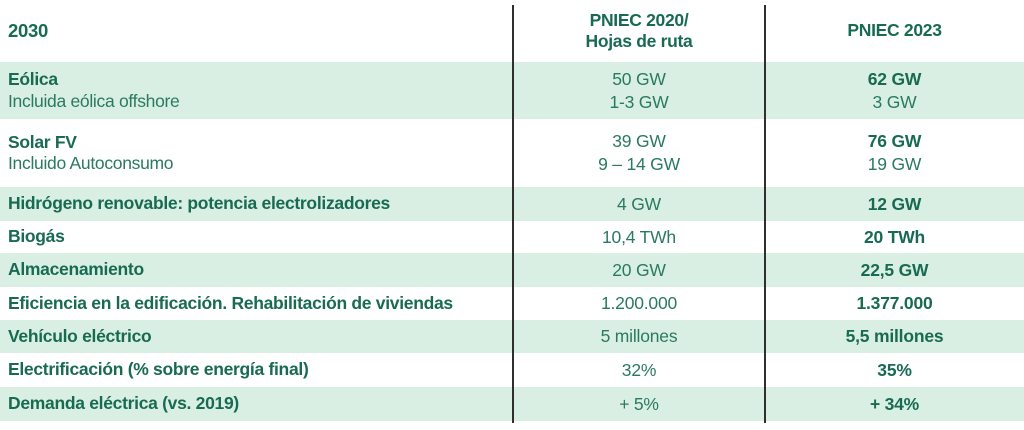 This screenshot has height=430, width=1024. I want to click on pniec-2020-value: + 5%, so click(639, 403).